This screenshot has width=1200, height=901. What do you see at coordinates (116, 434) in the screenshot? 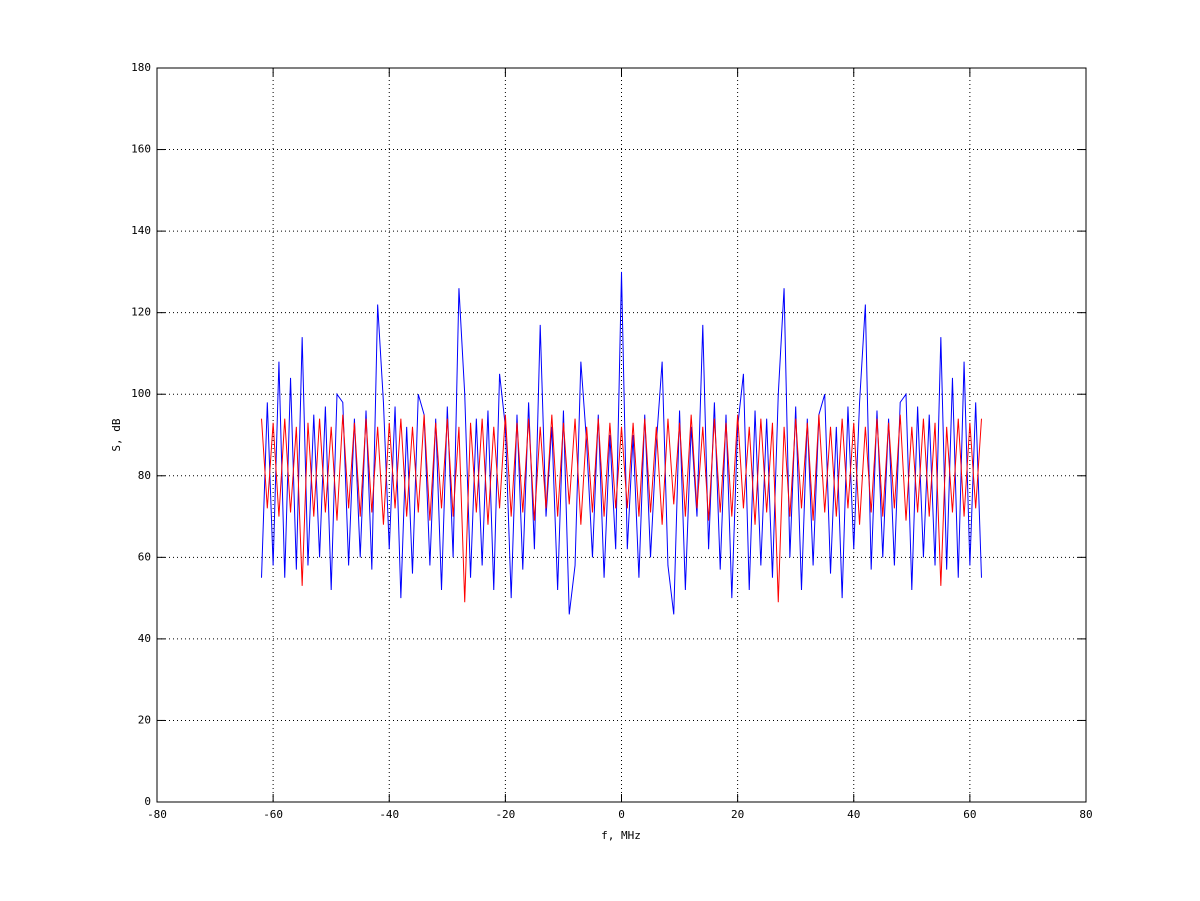
I see `y-axis-label: S, dB` at bounding box center [116, 434].